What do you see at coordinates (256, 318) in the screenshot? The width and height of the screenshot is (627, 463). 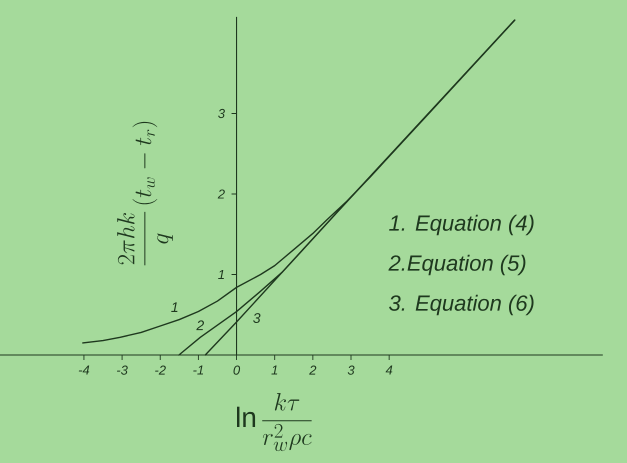 I see `series-label: 3` at bounding box center [256, 318].